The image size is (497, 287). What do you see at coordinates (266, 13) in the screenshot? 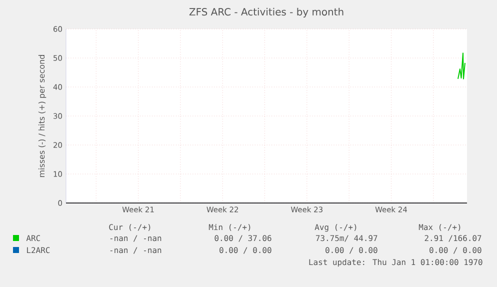
I see `chart-title: ZFS ARC - Activities - by month` at bounding box center [266, 13].